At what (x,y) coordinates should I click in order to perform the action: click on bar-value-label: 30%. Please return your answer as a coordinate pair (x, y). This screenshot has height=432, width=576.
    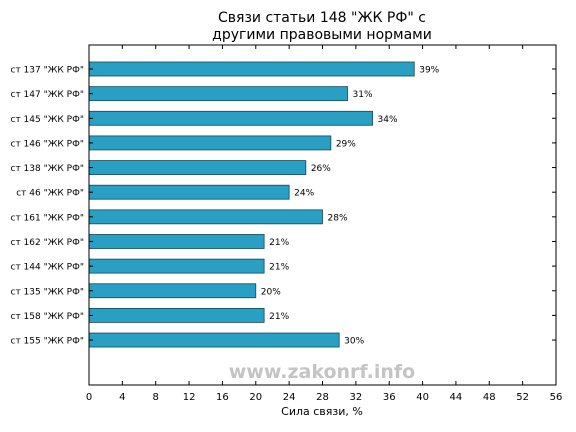
    Looking at the image, I should click on (354, 342).